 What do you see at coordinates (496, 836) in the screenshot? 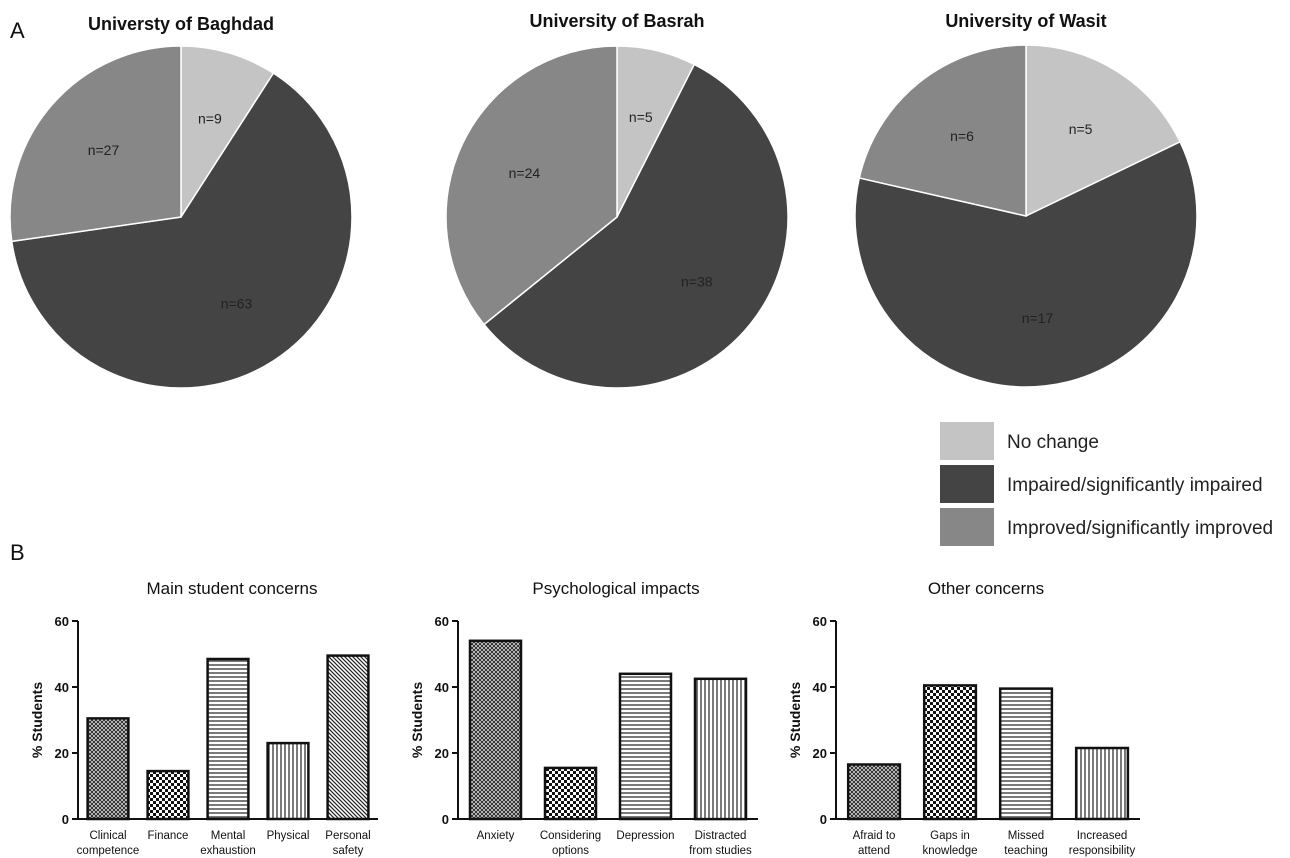
I see `x-category-label: Anxiety` at bounding box center [496, 836].